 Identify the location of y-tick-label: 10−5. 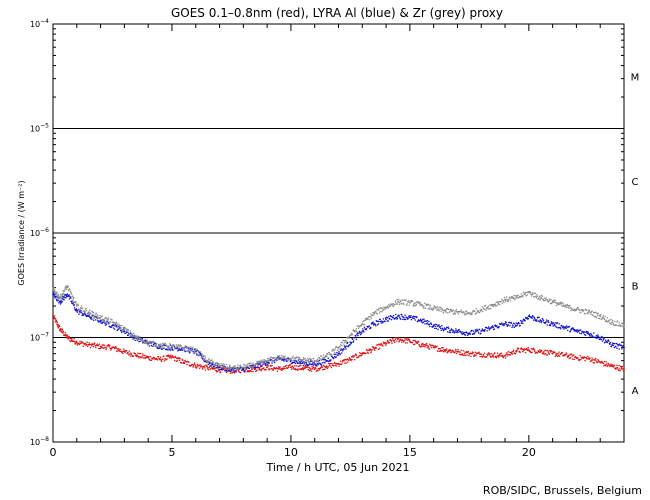
(39, 128).